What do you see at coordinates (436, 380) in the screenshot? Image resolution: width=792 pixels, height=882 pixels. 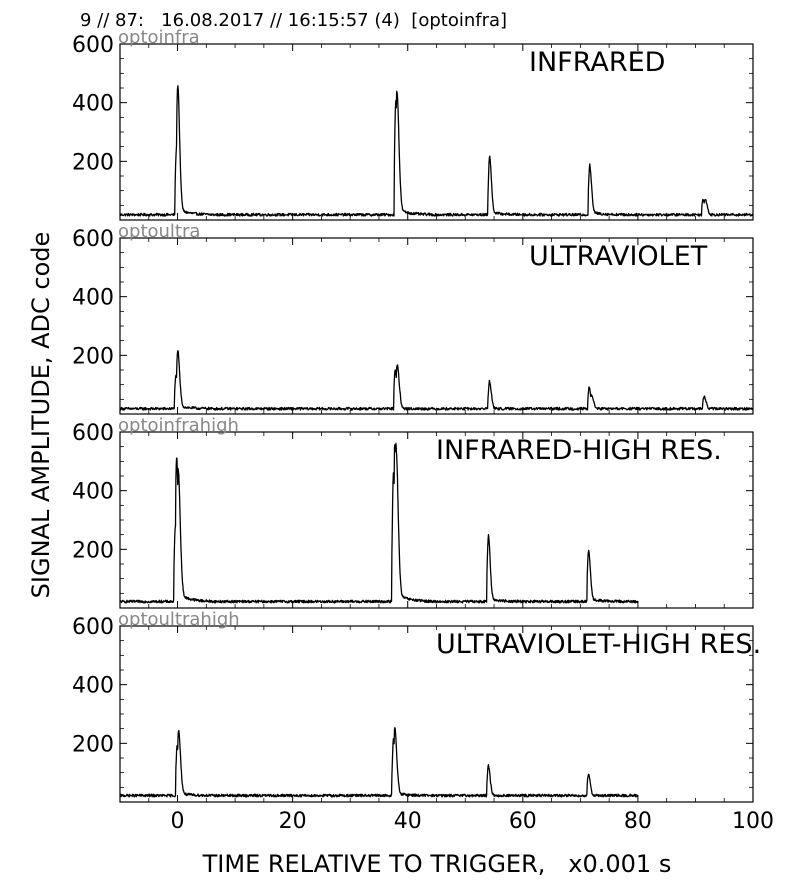 I see `signal-trace-optoultra` at bounding box center [436, 380].